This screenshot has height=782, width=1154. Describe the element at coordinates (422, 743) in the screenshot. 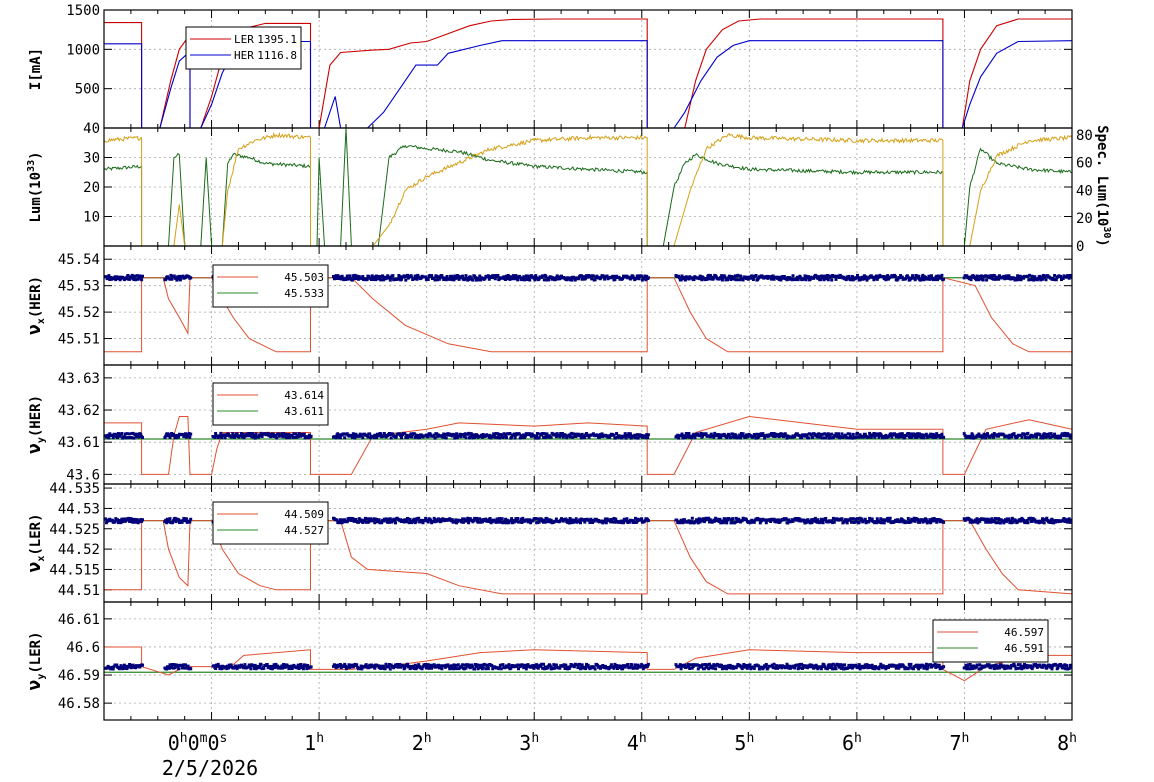

I see `x-tick-label: 2h` at that location.